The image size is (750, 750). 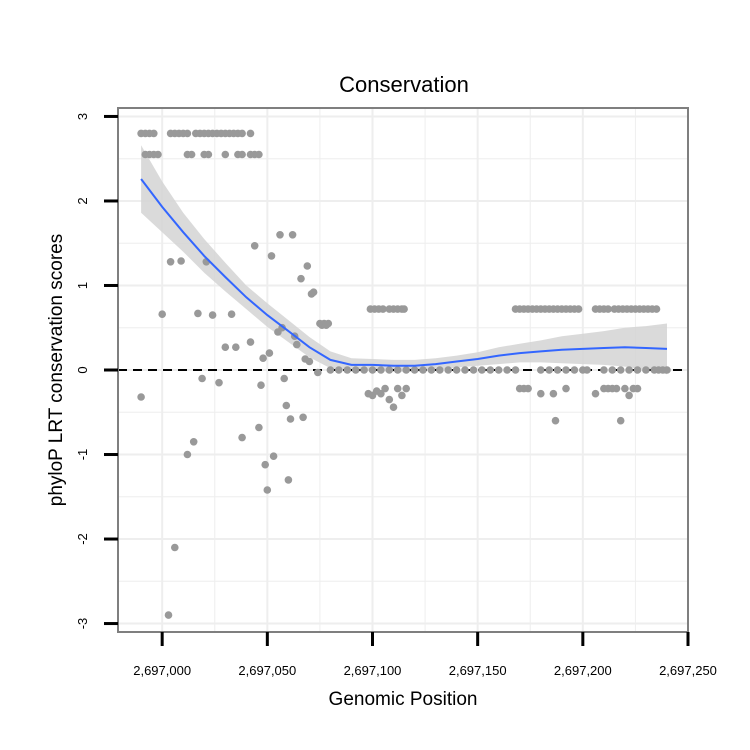 What do you see at coordinates (96, 371) in the screenshot?
I see `y-axis: -3 -2 -1 0 1 2 3` at bounding box center [96, 371].